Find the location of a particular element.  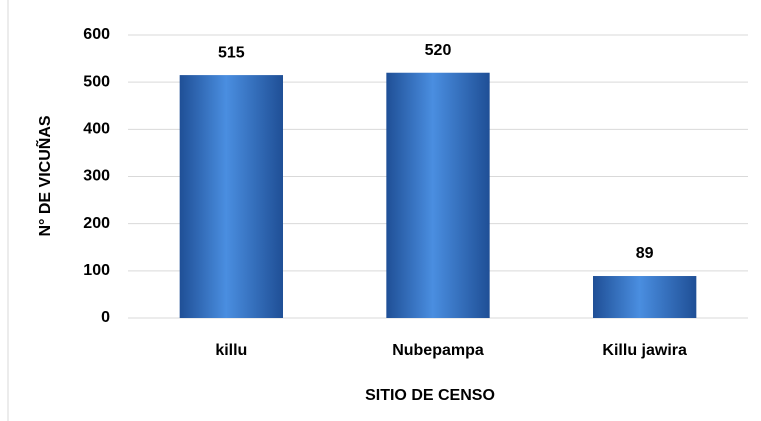

x-axis-label: SITIO DE CENSO is located at coordinates (430, 395).